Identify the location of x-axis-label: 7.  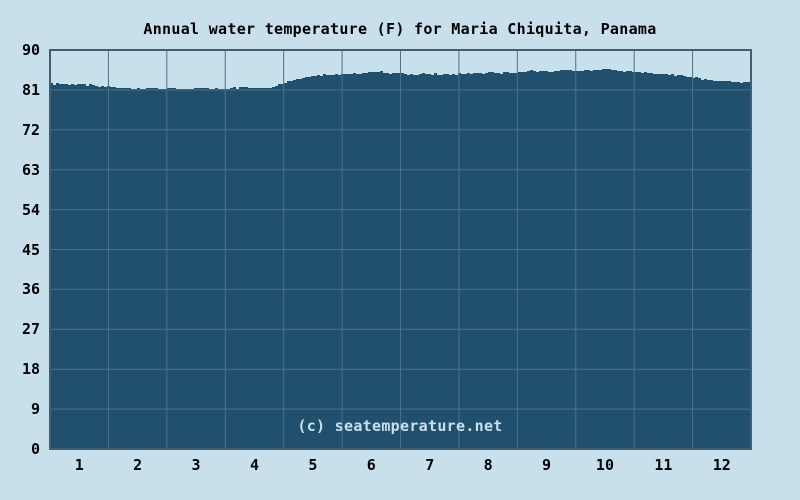
(430, 465).